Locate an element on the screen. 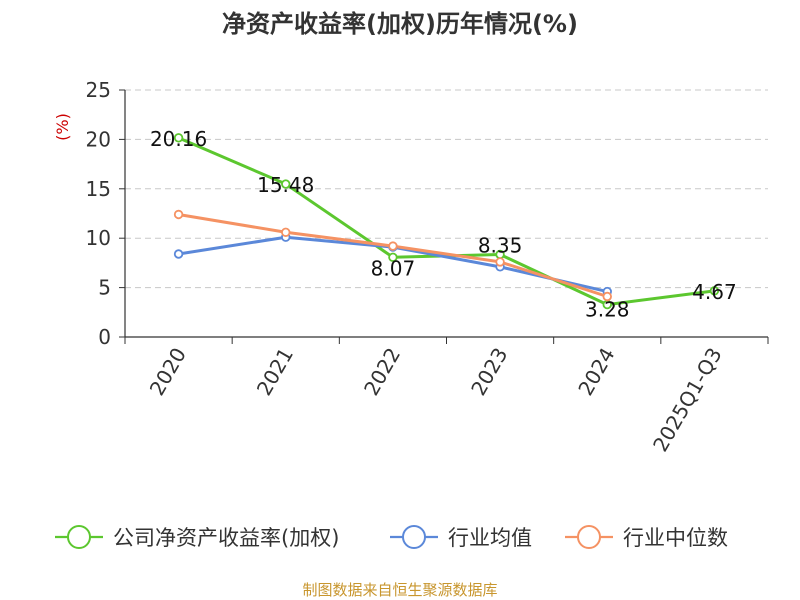  y-tick-label: 0 is located at coordinates (104, 337).